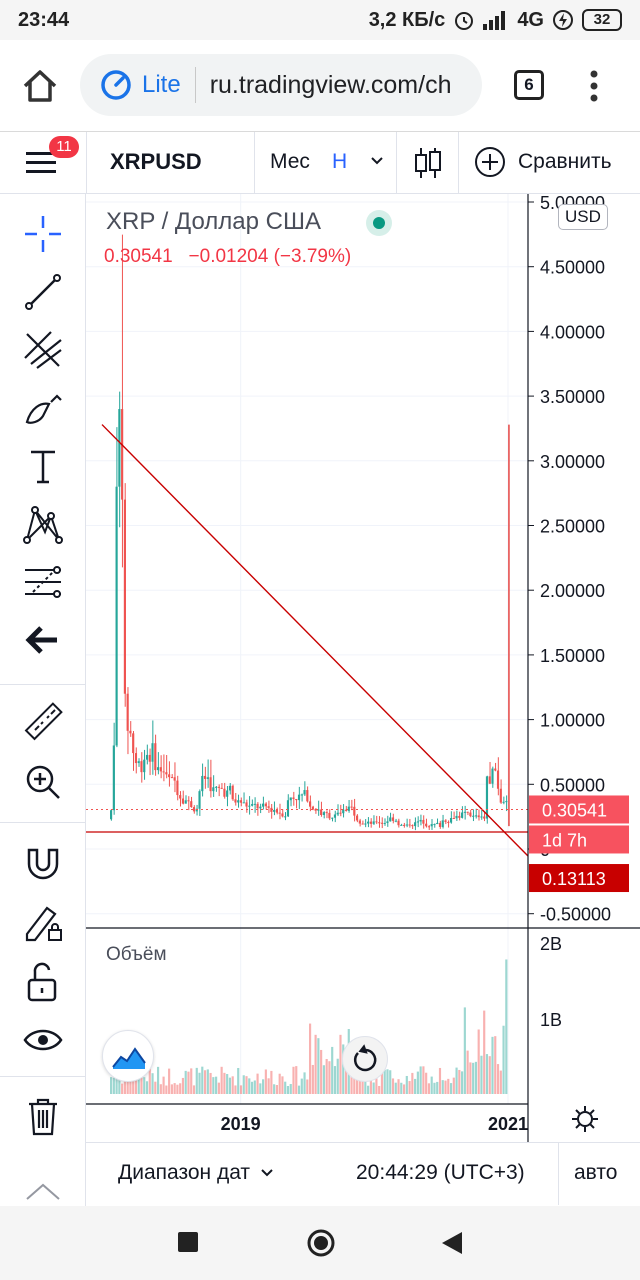 Image resolution: width=640 pixels, height=1280 pixels. Describe the element at coordinates (379, 223) in the screenshot. I see `market-status-icon` at that location.